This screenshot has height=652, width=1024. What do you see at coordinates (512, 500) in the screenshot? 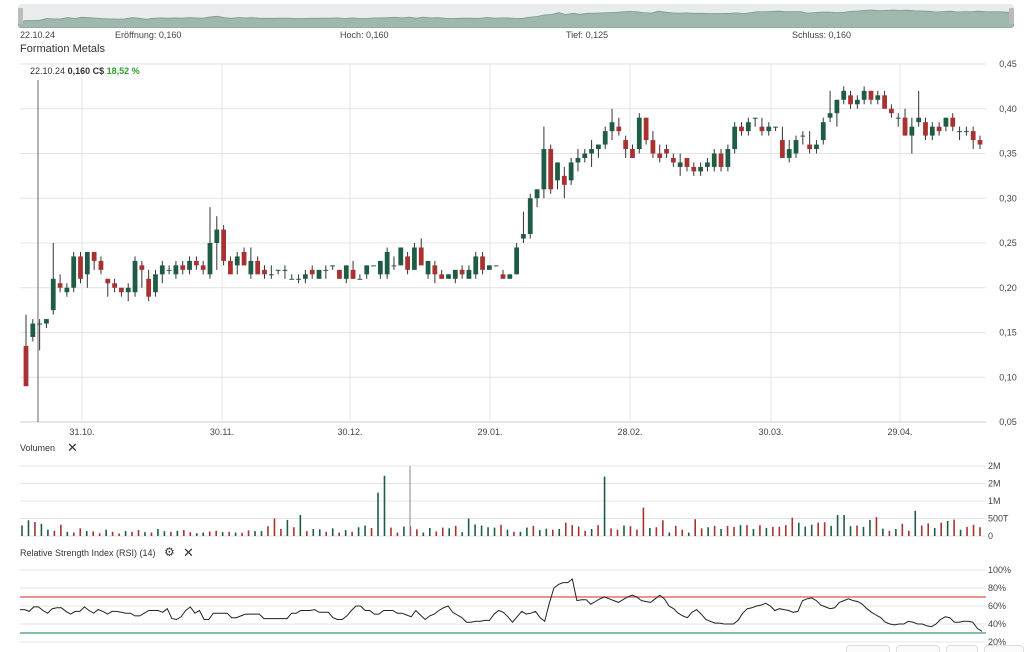
I see `volume-chart: 2M 2M 1M 500T 0` at bounding box center [512, 500].